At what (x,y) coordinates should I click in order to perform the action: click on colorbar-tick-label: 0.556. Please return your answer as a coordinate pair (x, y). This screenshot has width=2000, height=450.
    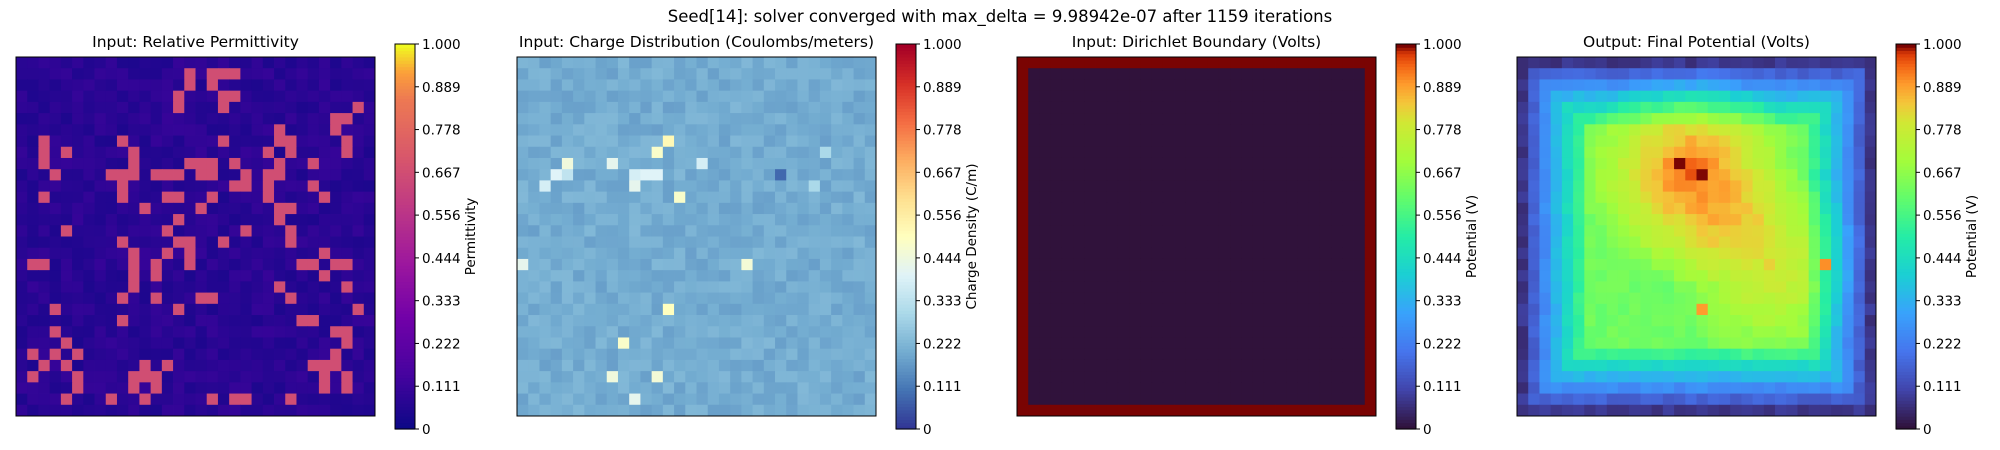
    Looking at the image, I should click on (942, 216).